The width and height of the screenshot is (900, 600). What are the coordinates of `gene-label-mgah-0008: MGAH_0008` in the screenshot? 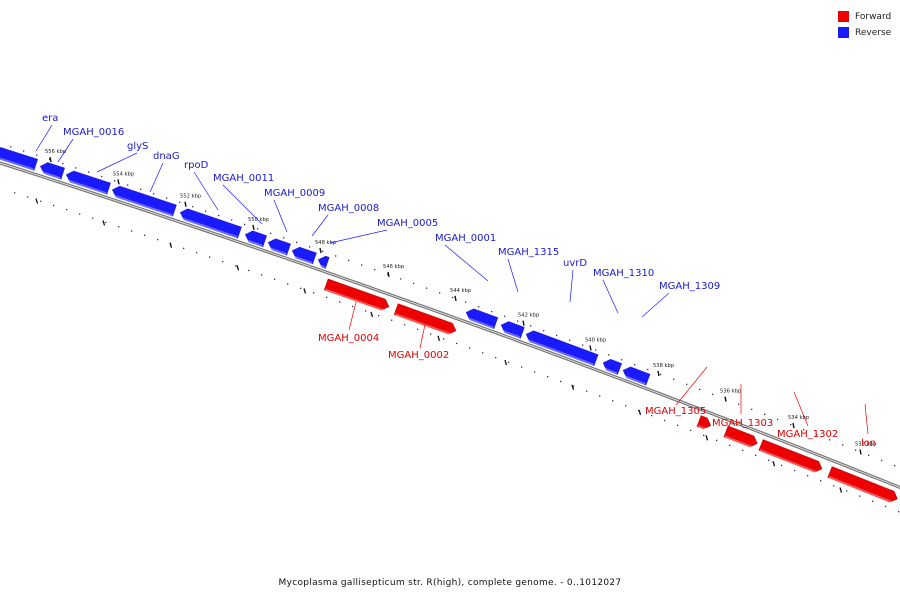 It's located at (348, 208).